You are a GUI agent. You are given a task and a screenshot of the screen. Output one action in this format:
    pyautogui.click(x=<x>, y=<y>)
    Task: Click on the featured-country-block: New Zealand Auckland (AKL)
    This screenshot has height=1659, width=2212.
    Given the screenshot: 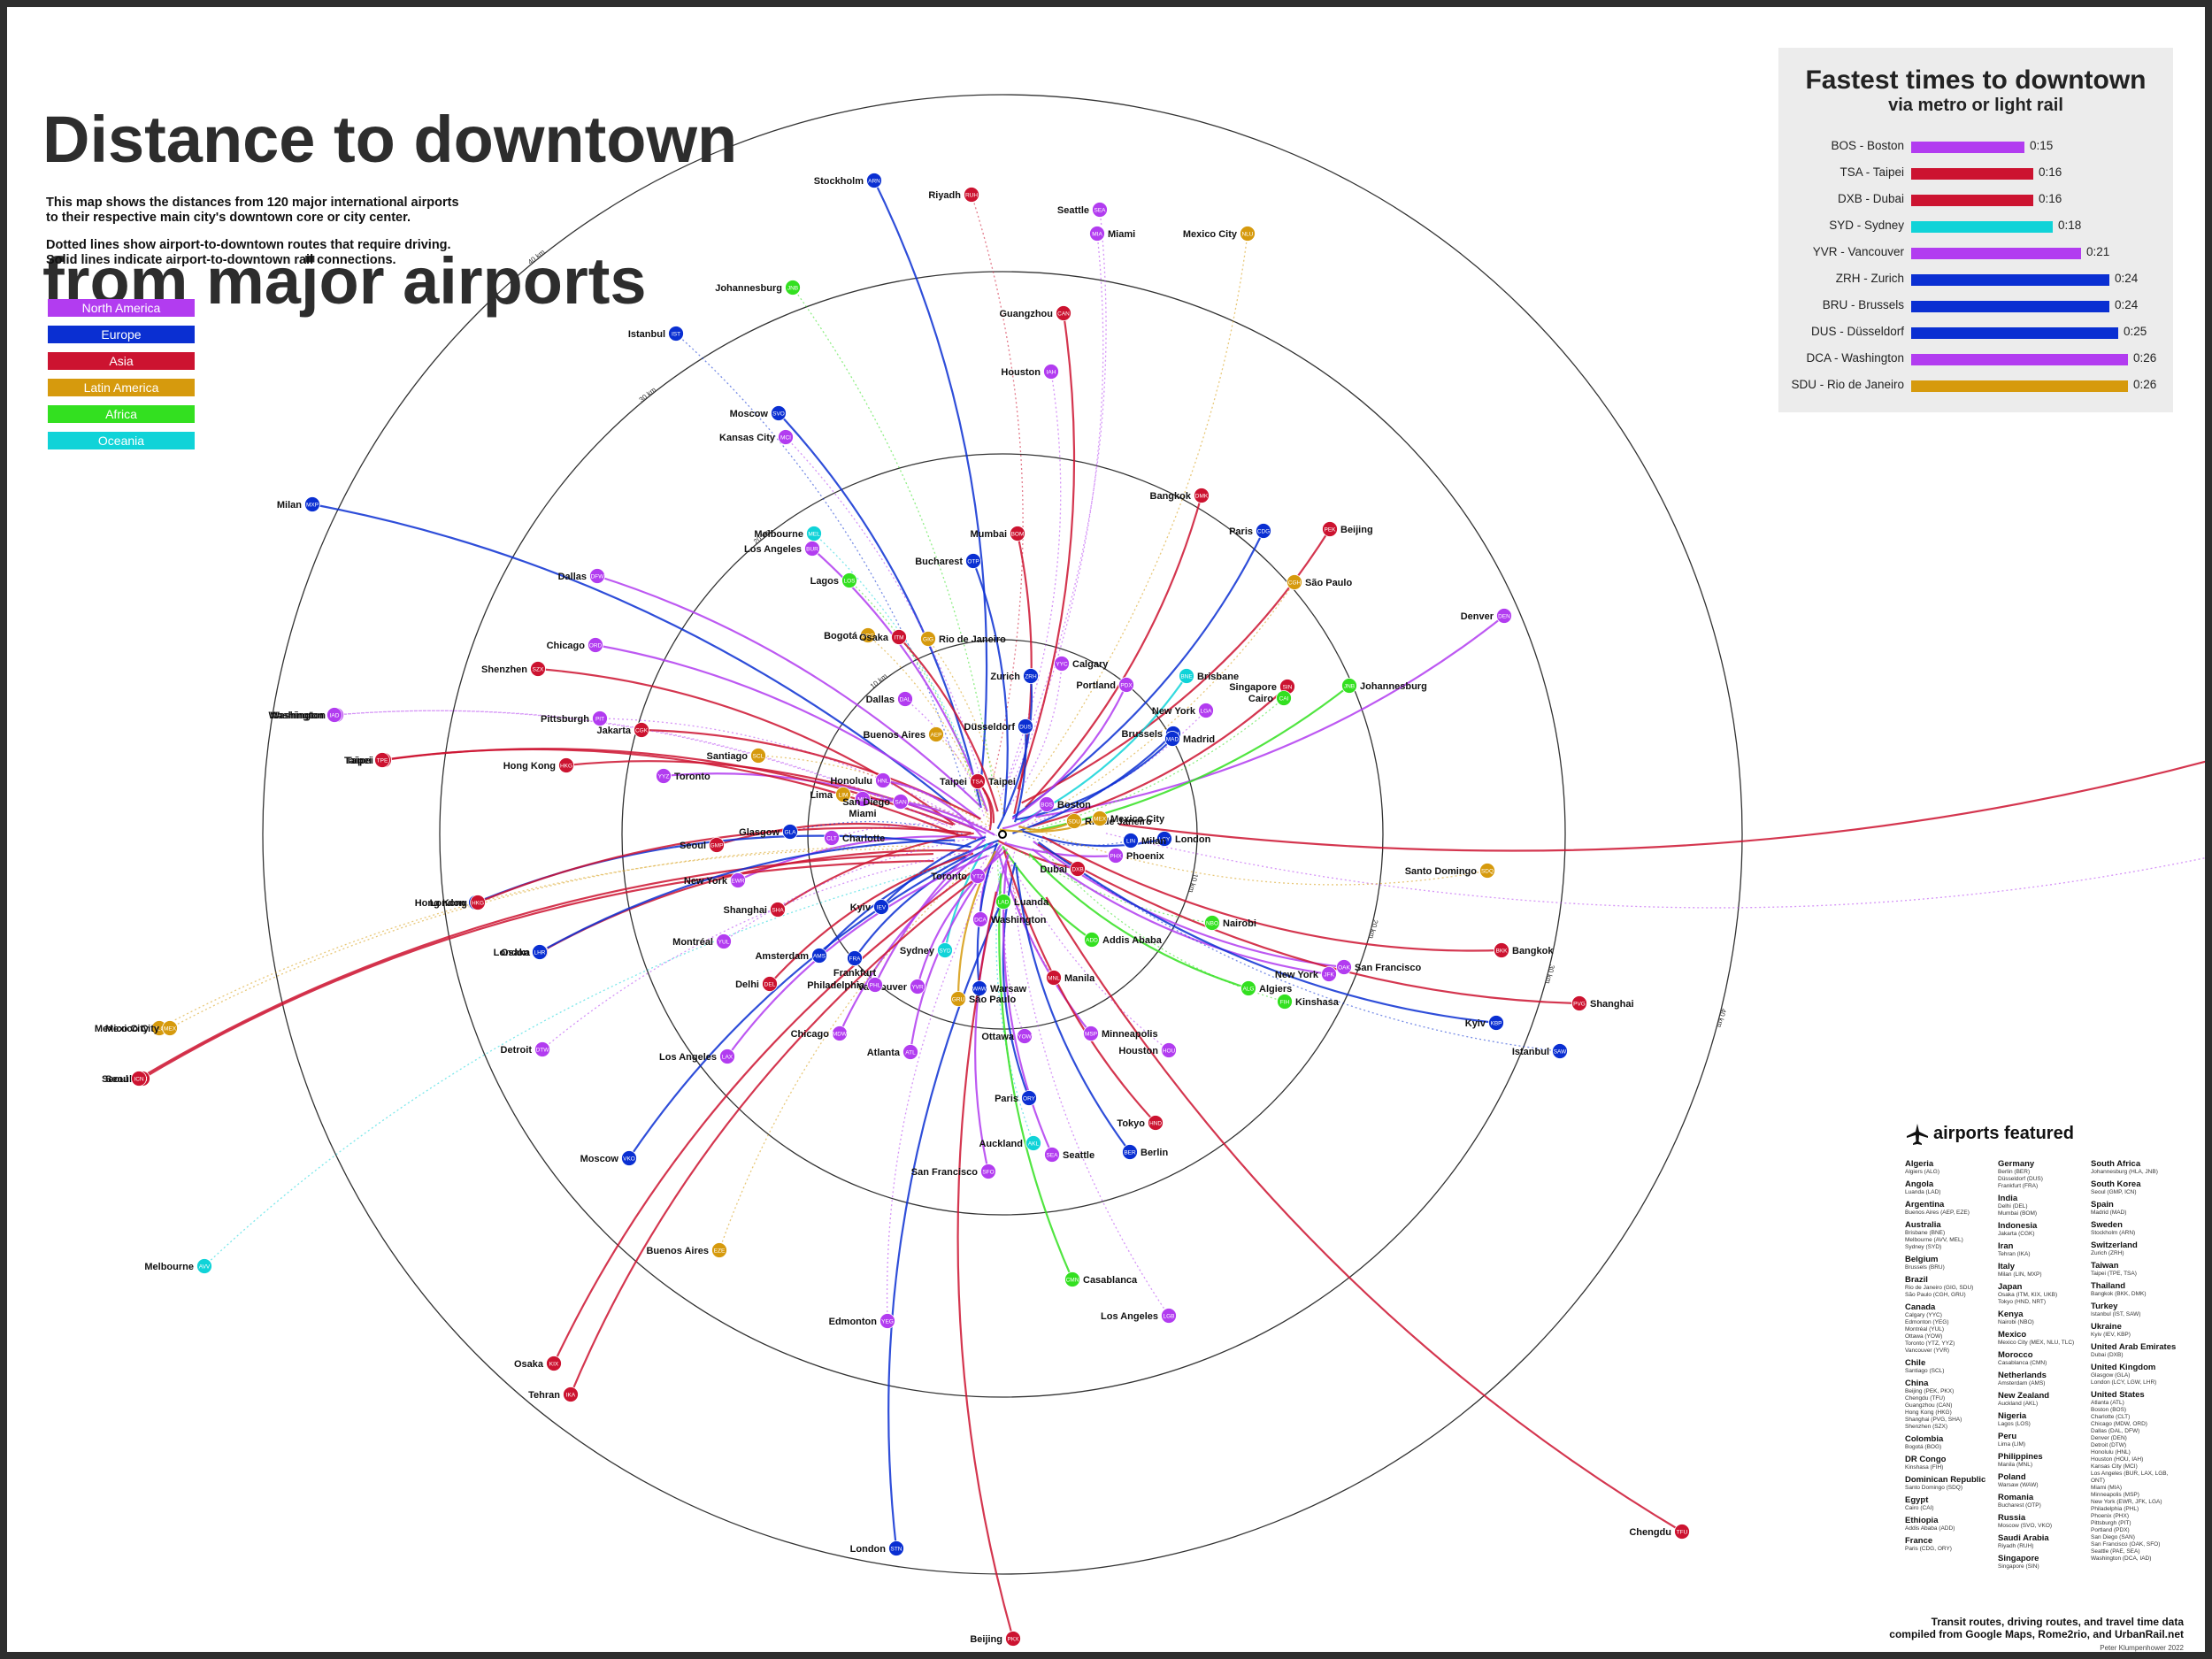 What is the action you would take?
    pyautogui.click(x=2045, y=1399)
    